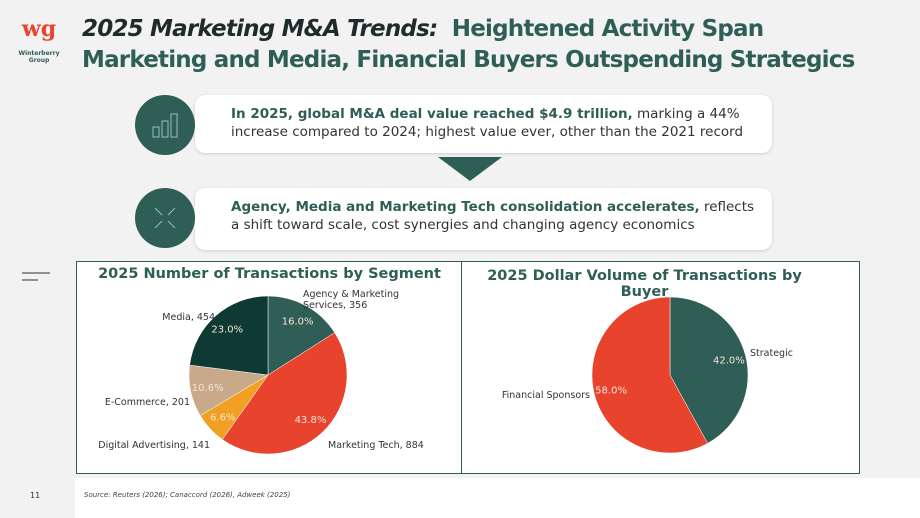  Describe the element at coordinates (545, 395) in the screenshot. I see `category-label: Financial Sponsors` at that location.